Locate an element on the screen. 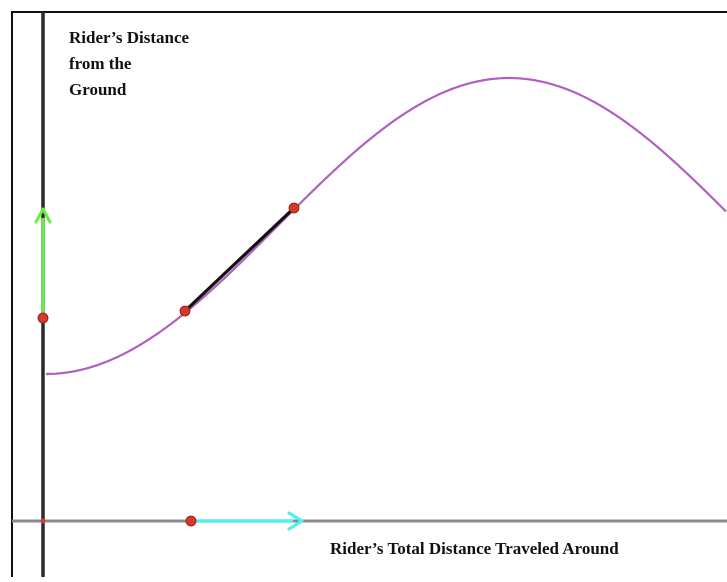  x-axis-label: Rider’s Total Distance Traveled Around is located at coordinates (474, 548).